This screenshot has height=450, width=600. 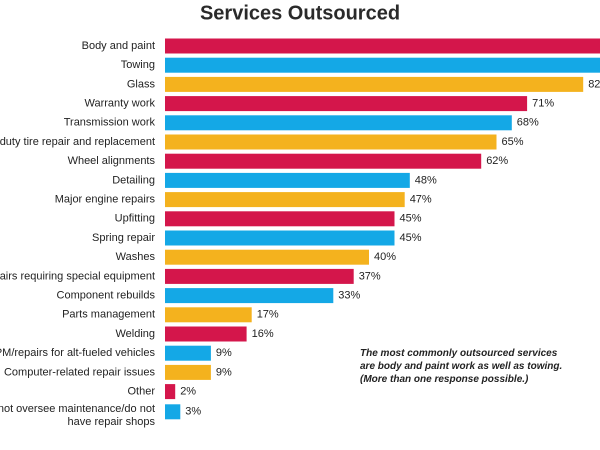 I want to click on value-label: 65%, so click(x=513, y=142).